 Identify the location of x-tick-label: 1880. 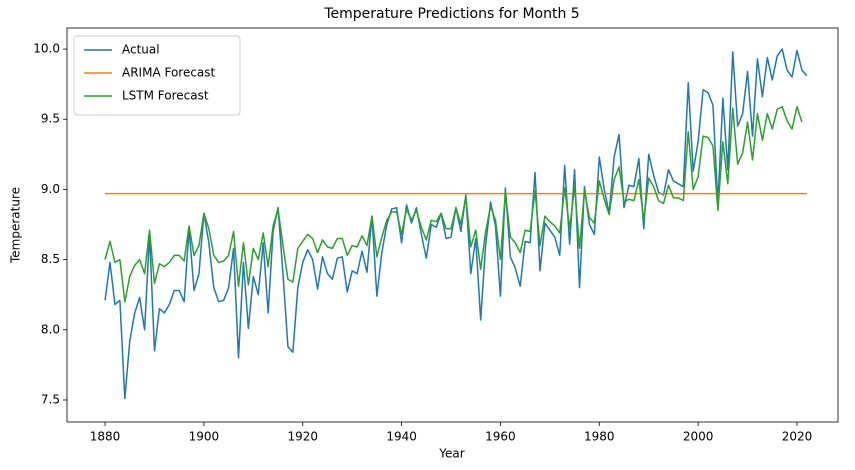
(105, 437).